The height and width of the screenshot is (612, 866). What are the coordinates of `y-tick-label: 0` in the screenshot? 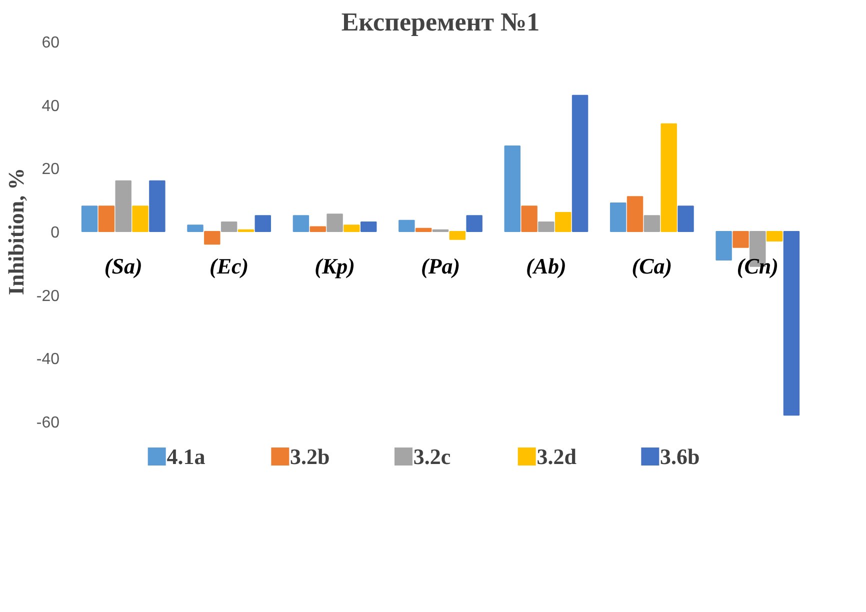 It's located at (55, 233).